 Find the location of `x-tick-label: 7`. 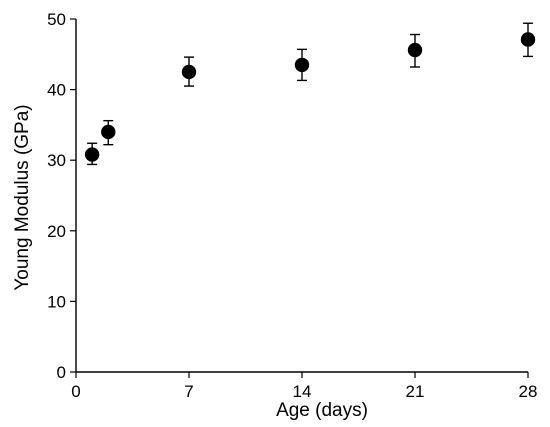

x-tick-label: 7 is located at coordinates (188, 391).